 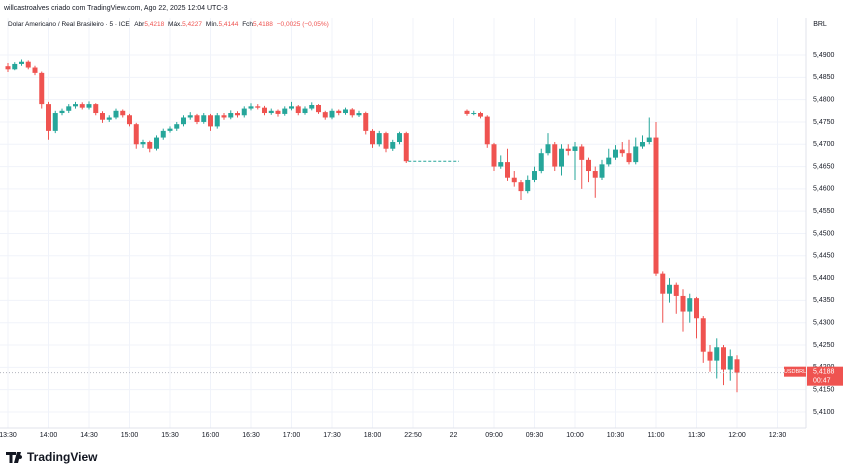 I want to click on x-tick-label: 11:00, so click(x=656, y=435).